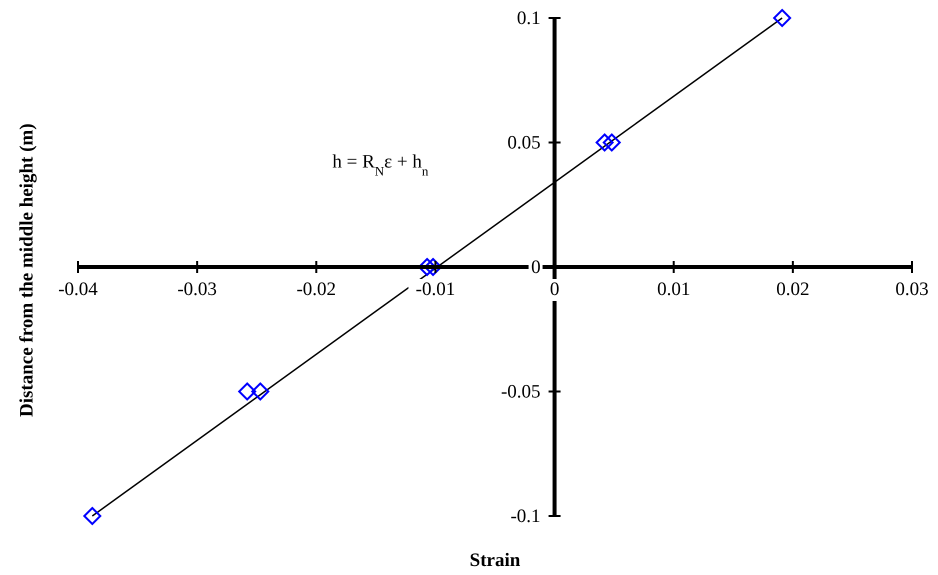  I want to click on x-tick-label: -0.01, so click(436, 289).